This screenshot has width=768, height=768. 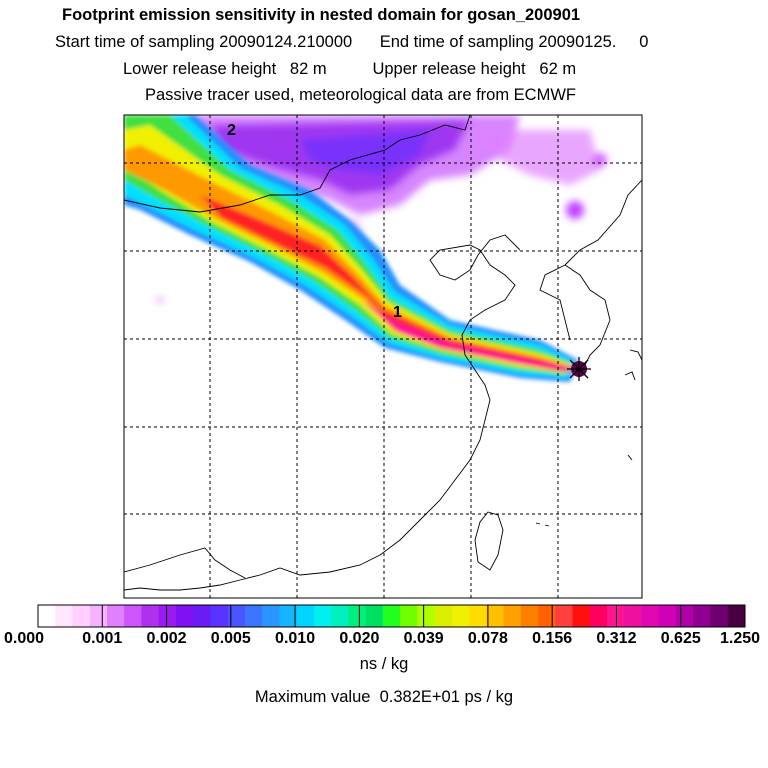 What do you see at coordinates (616, 638) in the screenshot?
I see `colorbar-tick-label: 0.312` at bounding box center [616, 638].